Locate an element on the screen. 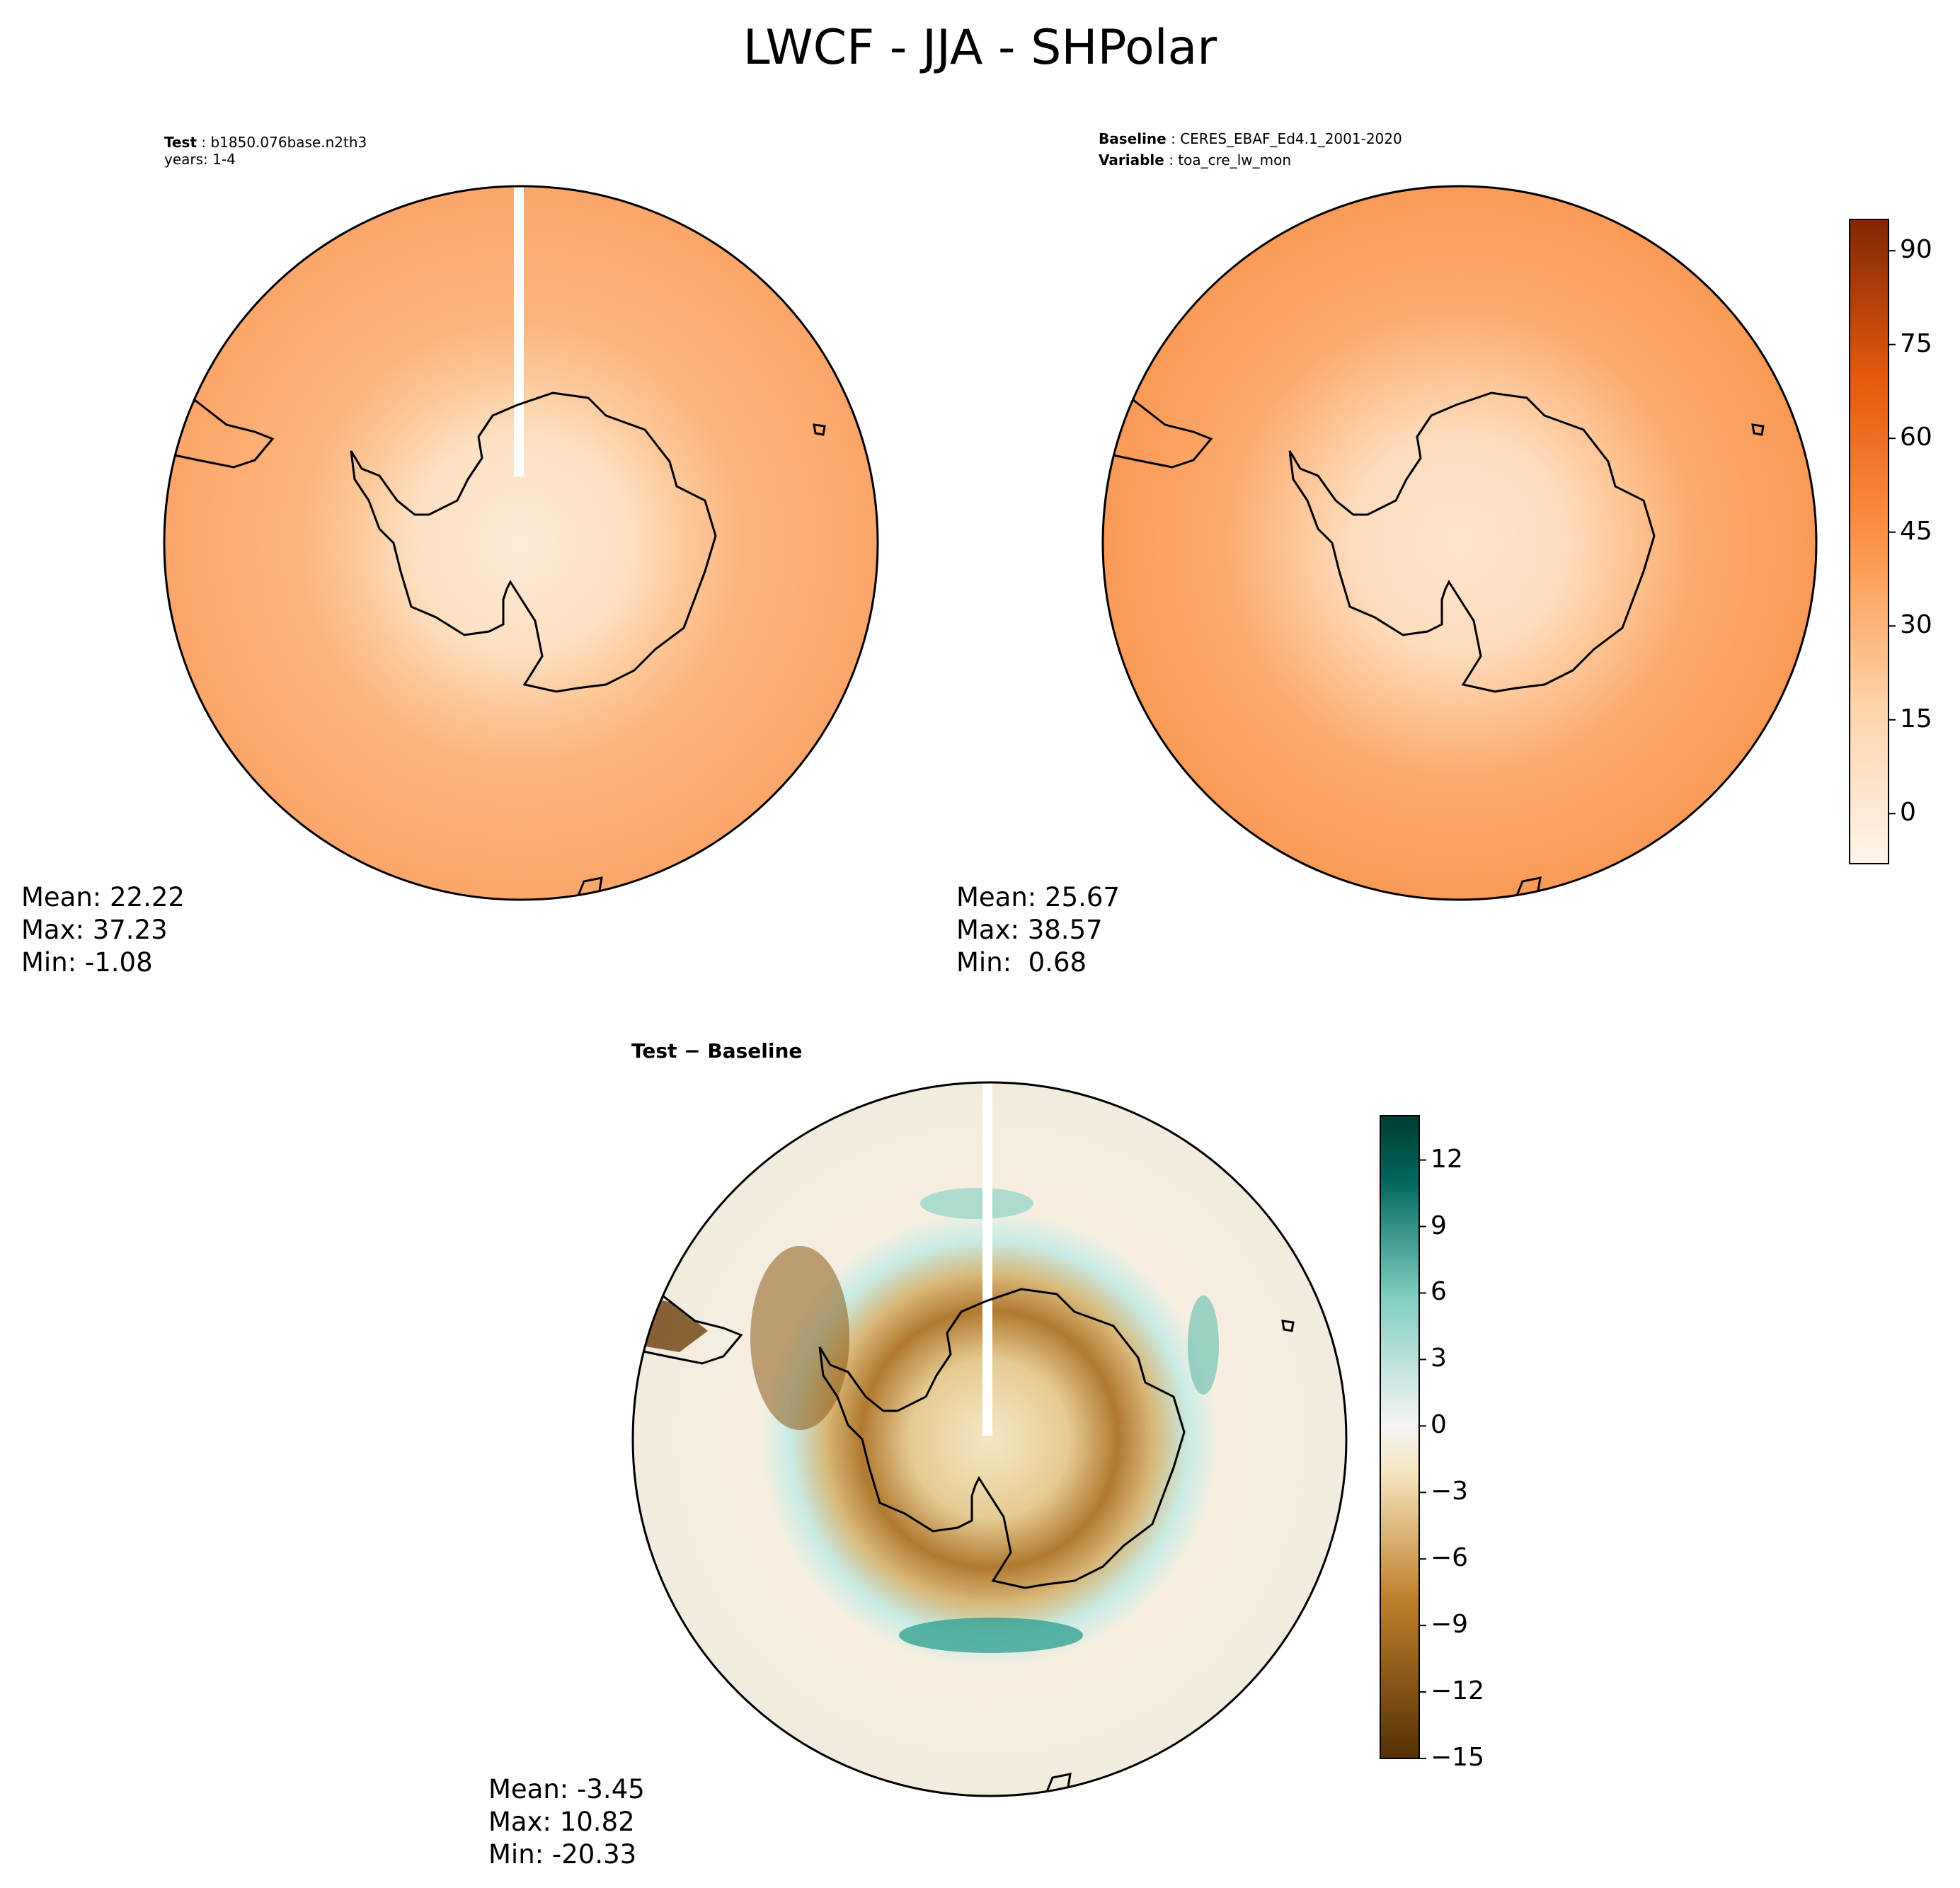 This screenshot has height=1888, width=1960. baseline-field is located at coordinates (1459, 543).